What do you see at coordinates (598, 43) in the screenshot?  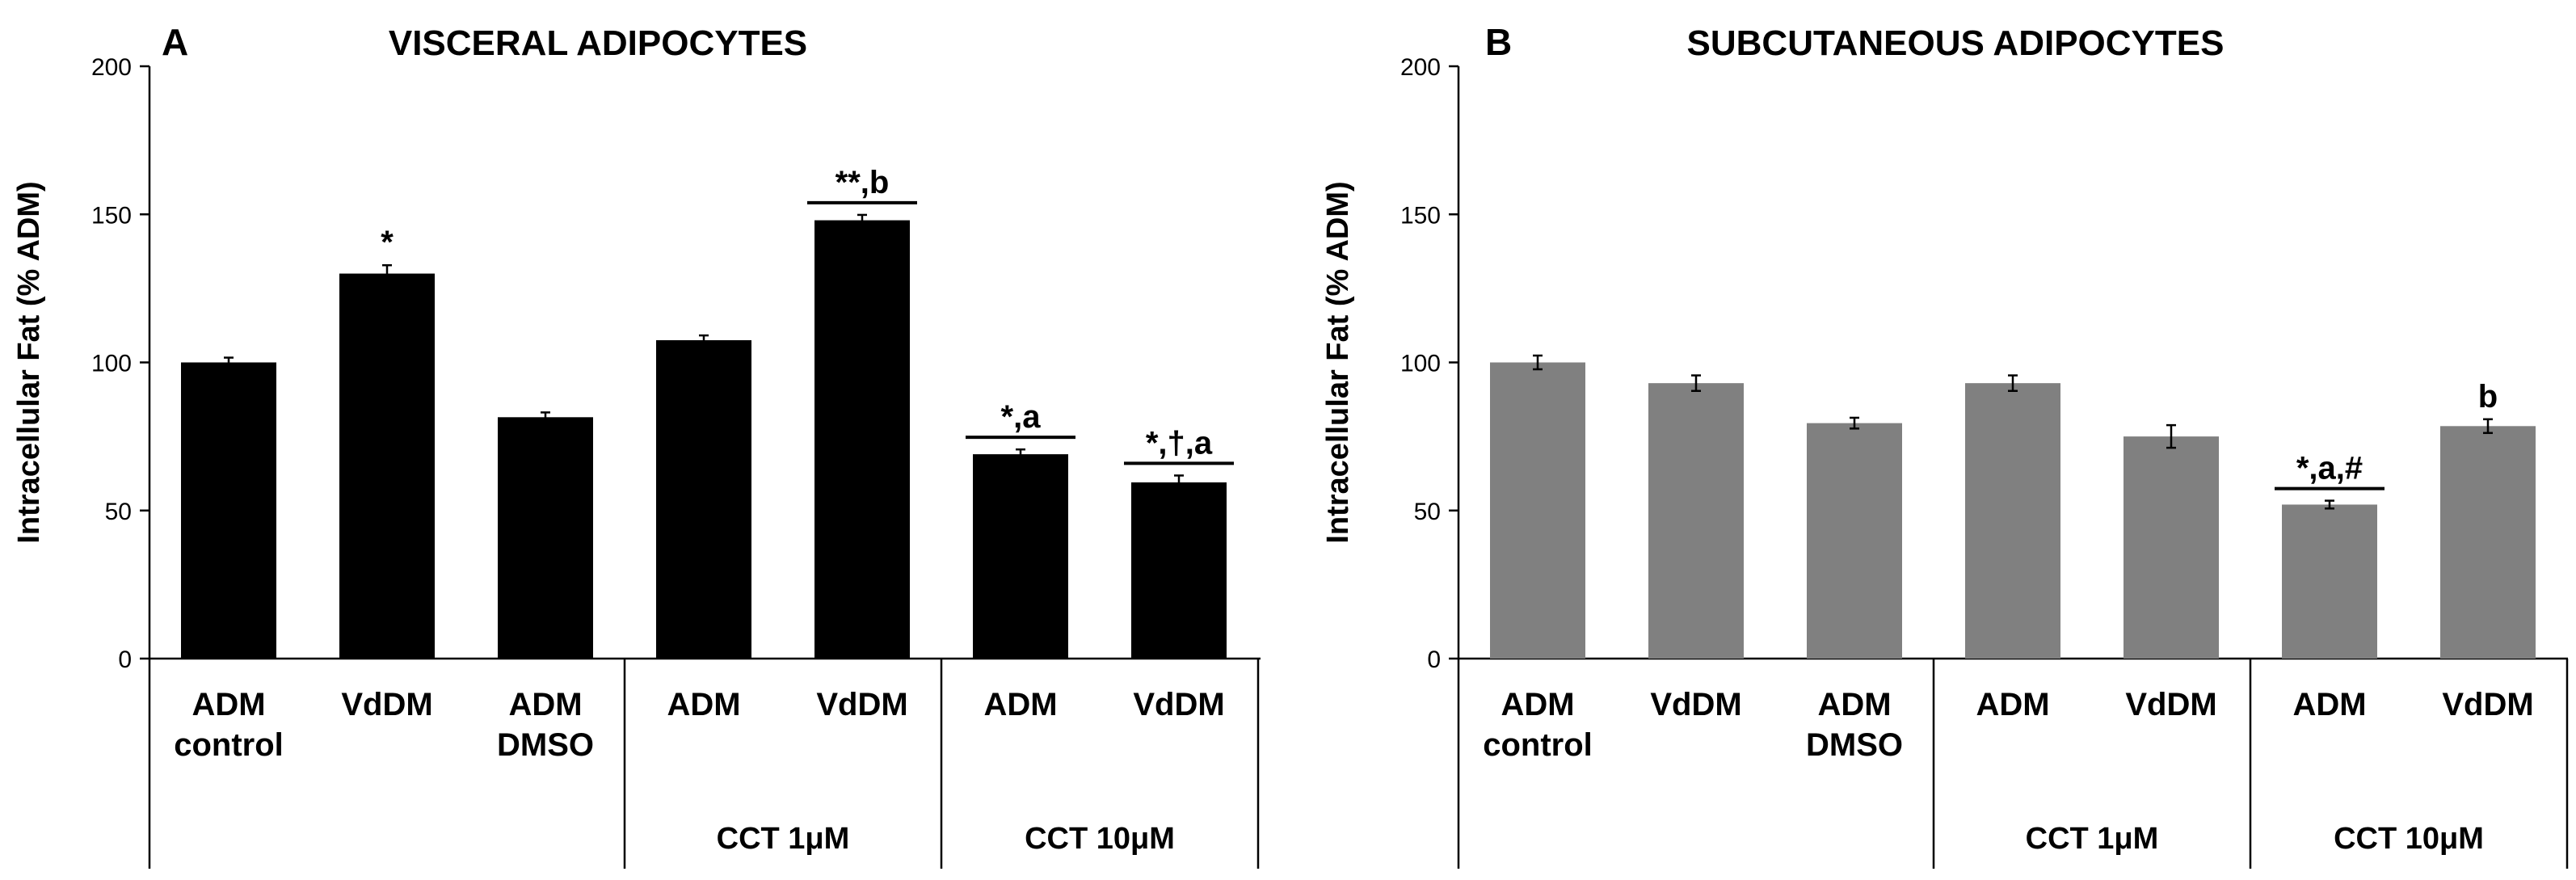 I see `chart-title: VISCERAL ADIPOCYTES` at bounding box center [598, 43].